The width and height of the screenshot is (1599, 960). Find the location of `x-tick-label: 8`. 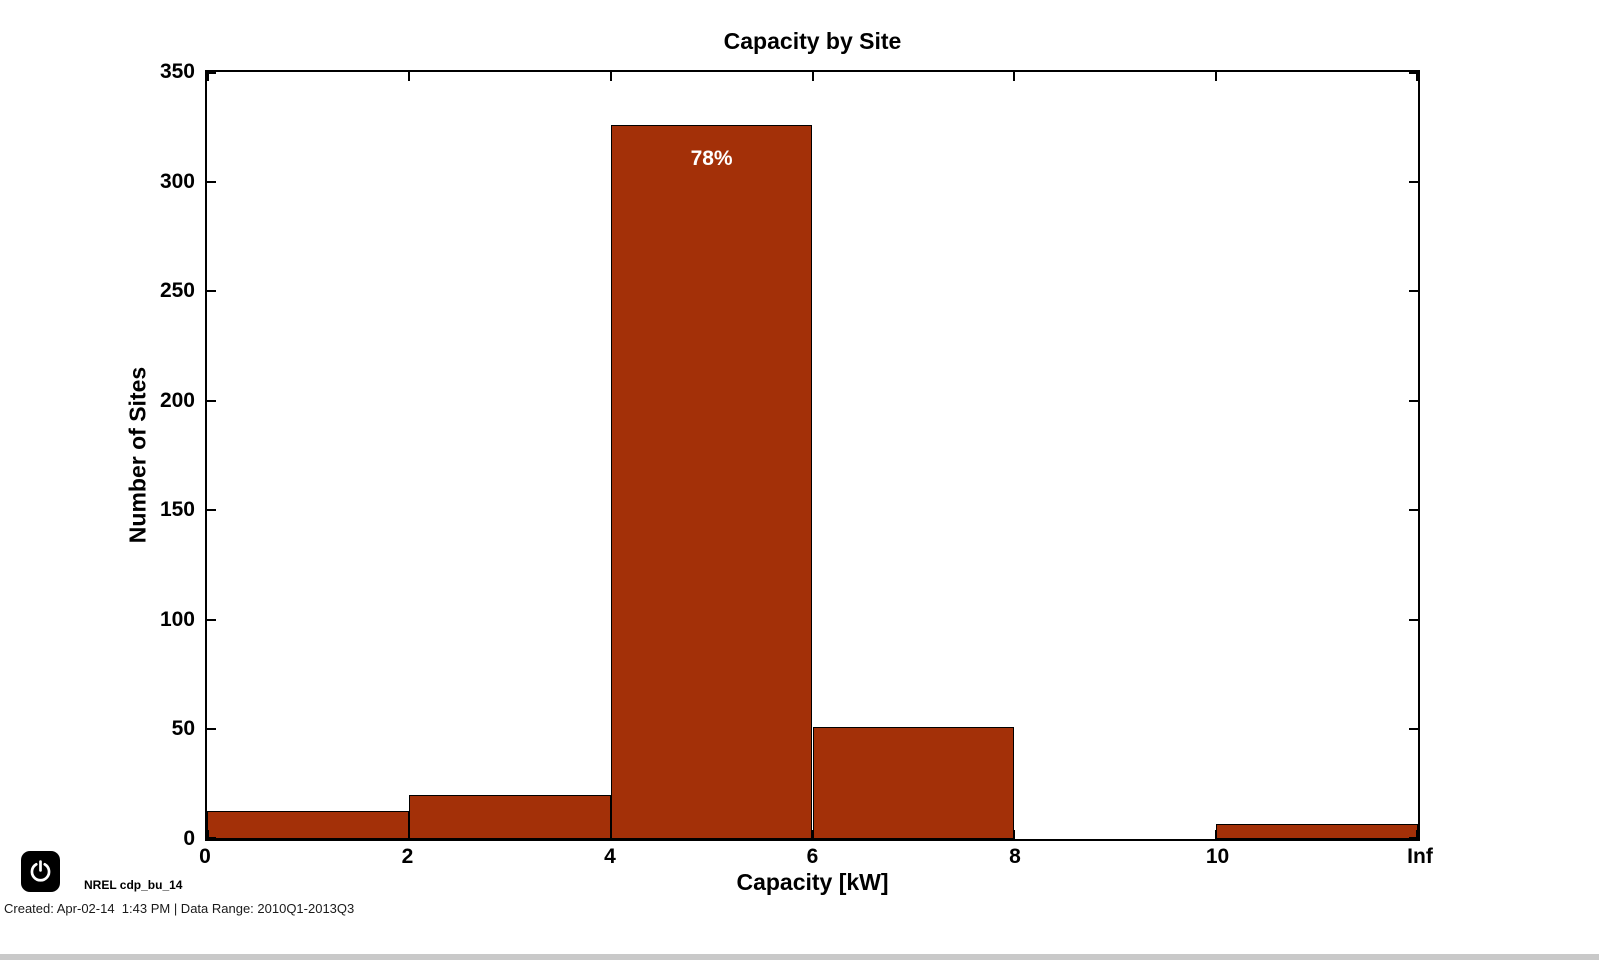

x-tick-label: 8 is located at coordinates (1015, 856).